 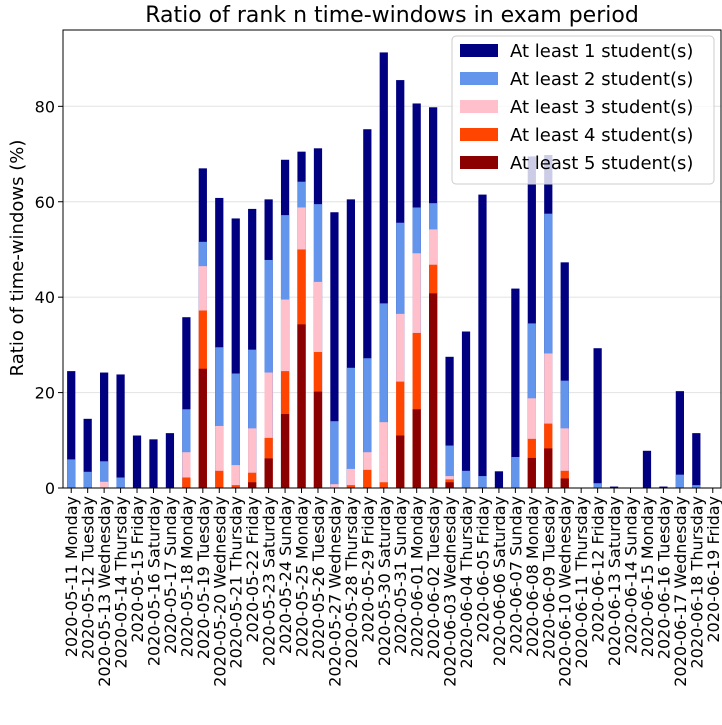 I want to click on x-tick-label: 2020-05-17 Sunday, so click(x=170, y=575).